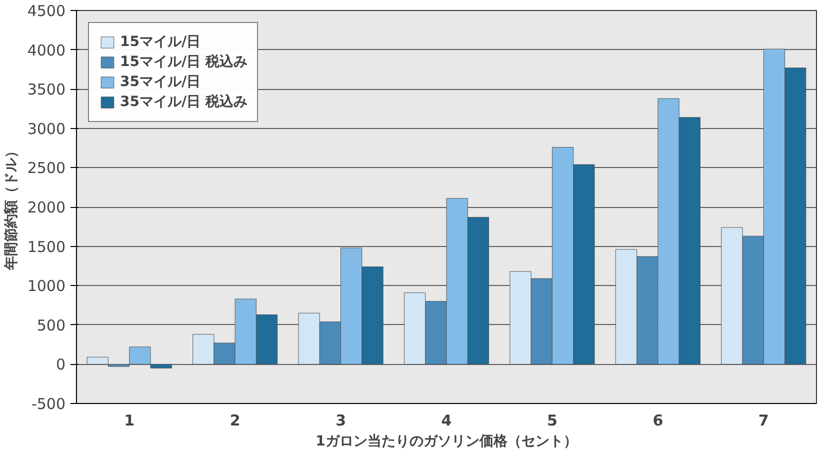 The image size is (826, 452). Describe the element at coordinates (184, 62) in the screenshot. I see `legend-label: 15マイル/日 税込み` at that location.